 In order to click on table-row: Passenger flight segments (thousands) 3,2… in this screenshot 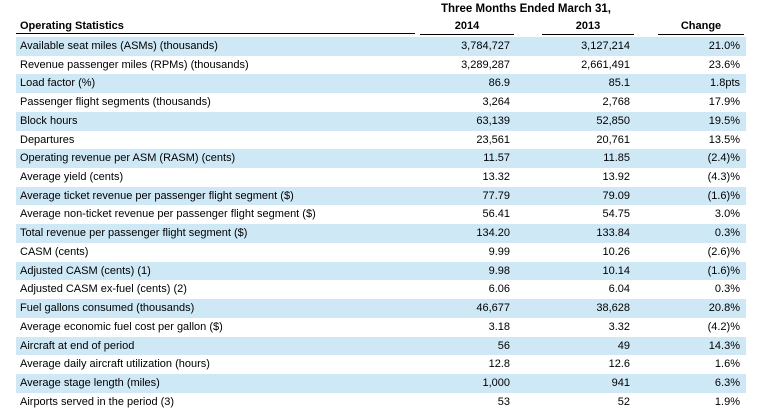, I will do `click(381, 102)`.